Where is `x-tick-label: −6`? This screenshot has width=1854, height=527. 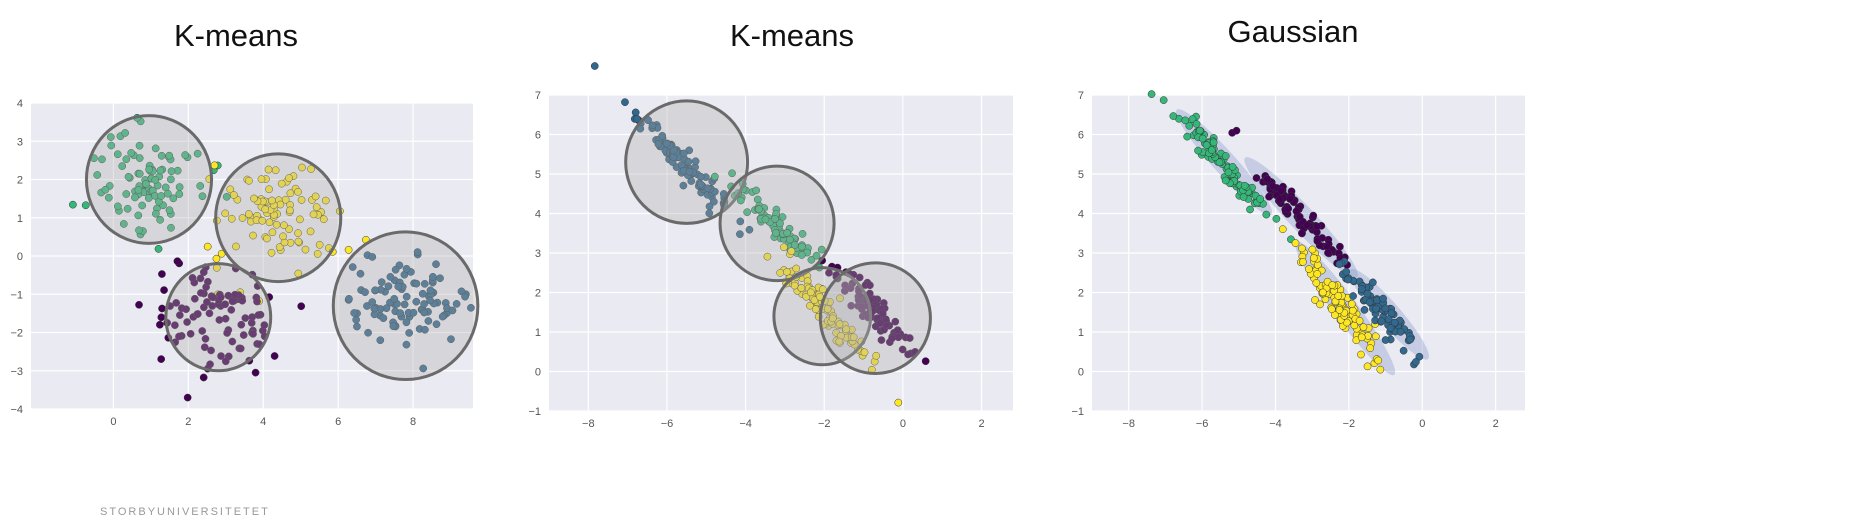
x-tick-label: −6 is located at coordinates (667, 424).